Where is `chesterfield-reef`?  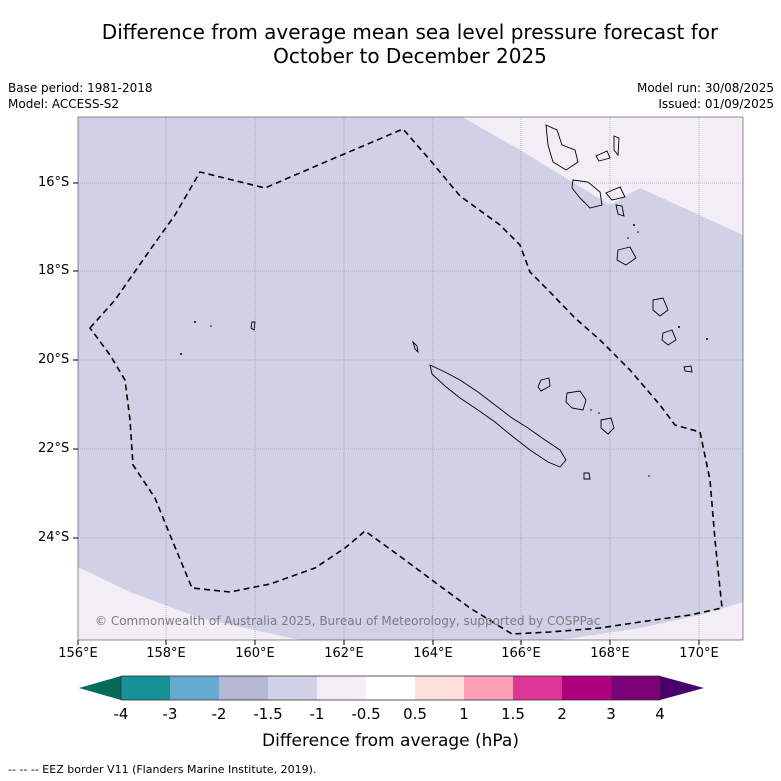
chesterfield-reef is located at coordinates (253, 326).